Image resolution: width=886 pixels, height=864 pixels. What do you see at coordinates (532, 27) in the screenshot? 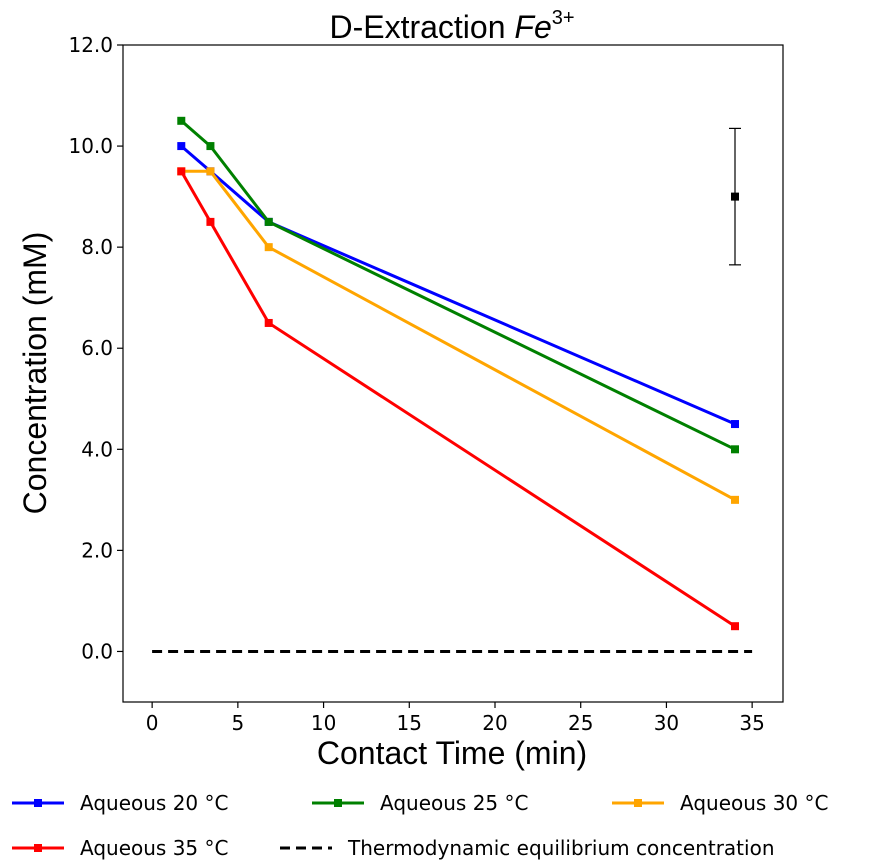
I see `chart-title-formula: Fe` at bounding box center [532, 27].